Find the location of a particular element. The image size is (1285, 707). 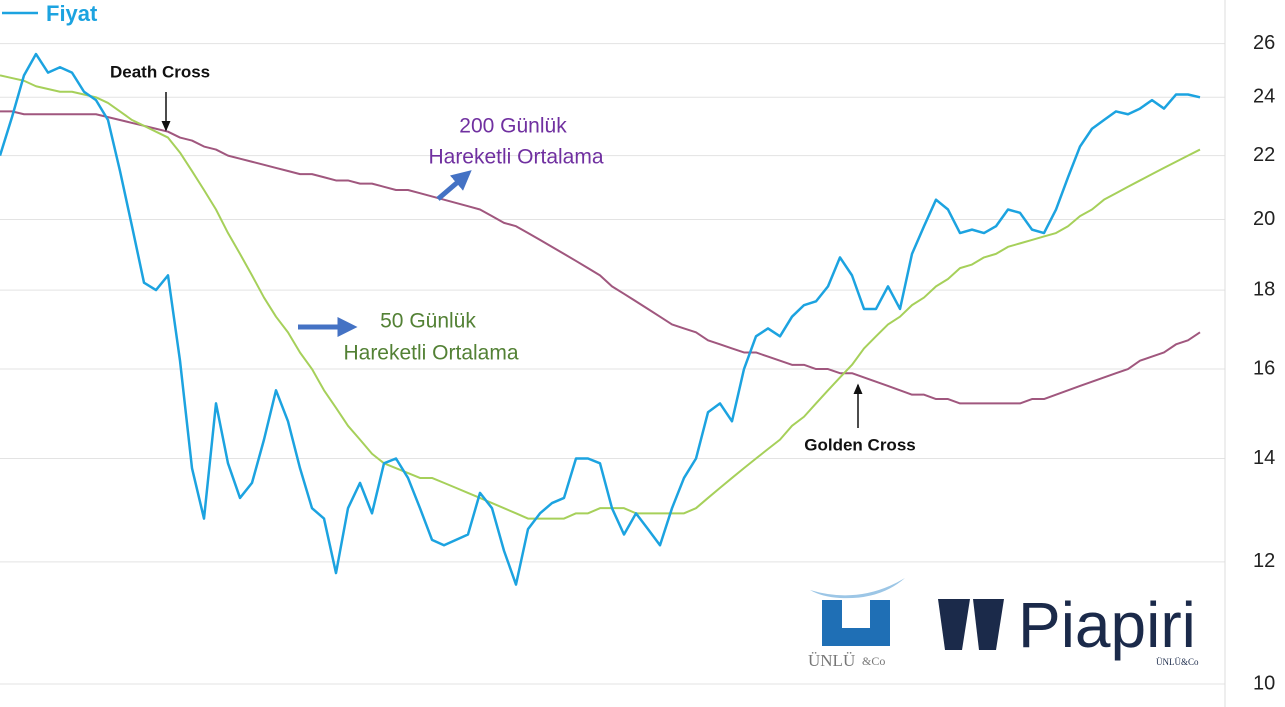

annotation: 50 Günlük is located at coordinates (428, 321).